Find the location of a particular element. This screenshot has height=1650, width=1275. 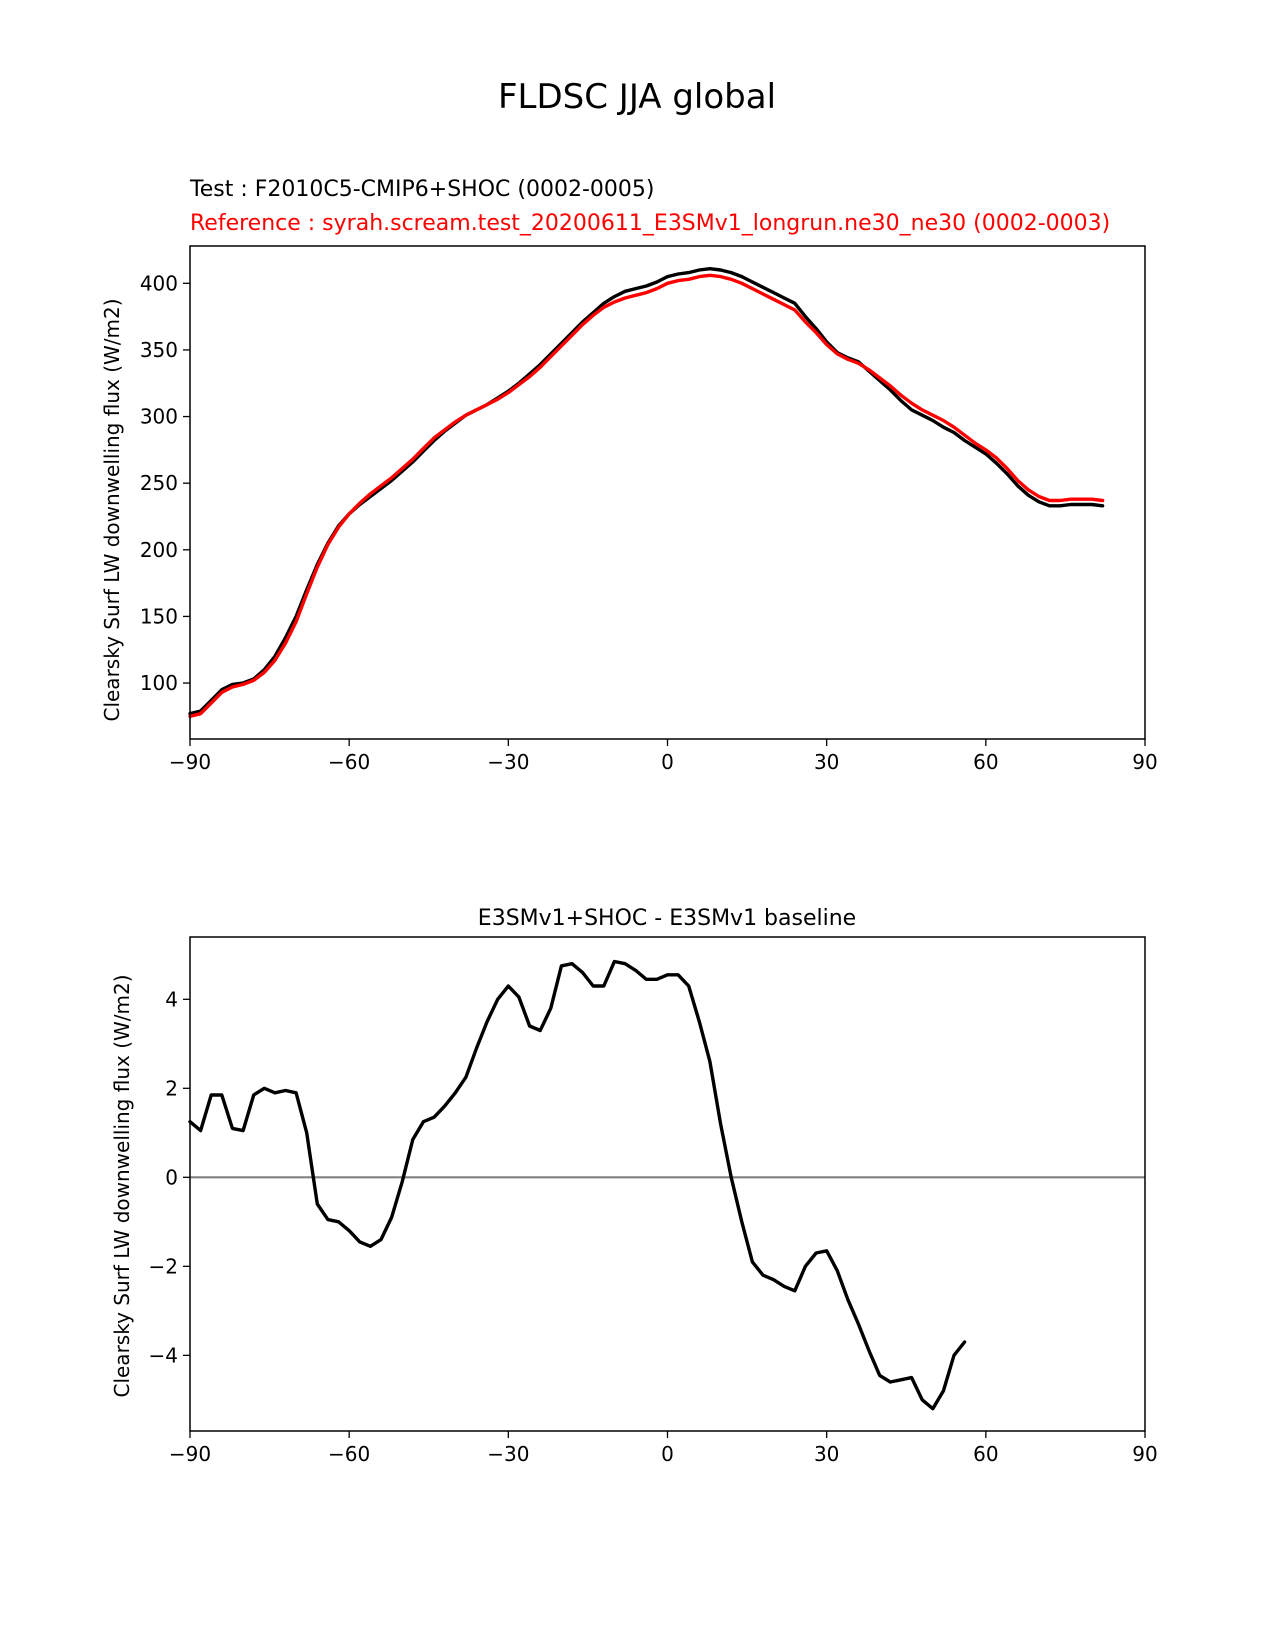

top-x-tick-label: −30 is located at coordinates (508, 762).